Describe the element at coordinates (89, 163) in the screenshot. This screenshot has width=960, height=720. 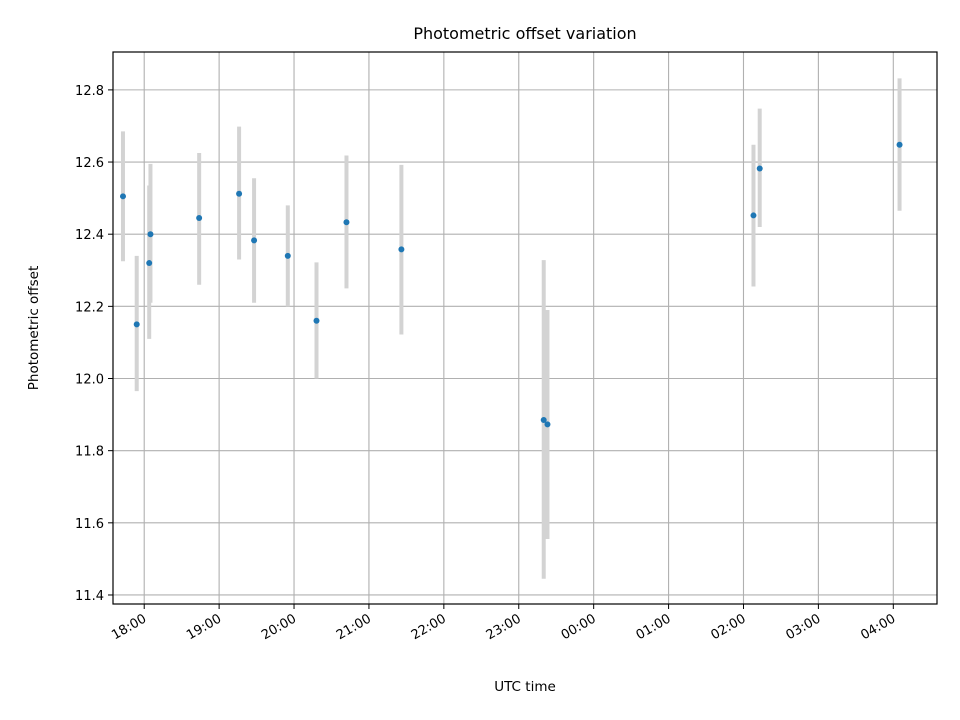
I see `y-tick-label: 12.6` at that location.